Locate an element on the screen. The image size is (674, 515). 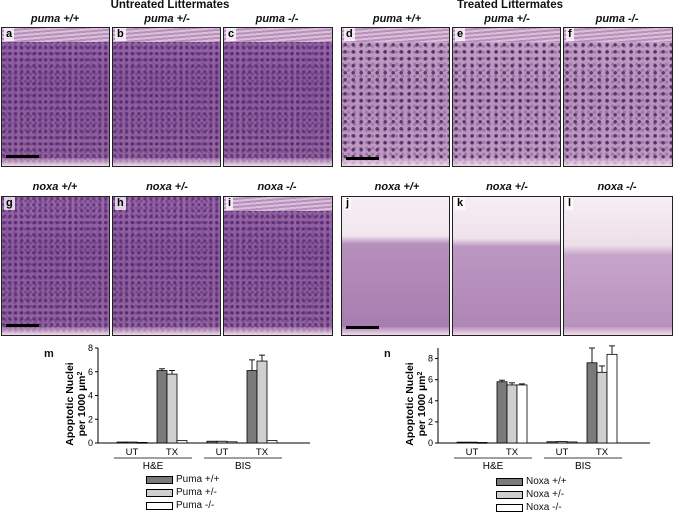
genotype-label-d: puma +/+ is located at coordinates (397, 19).